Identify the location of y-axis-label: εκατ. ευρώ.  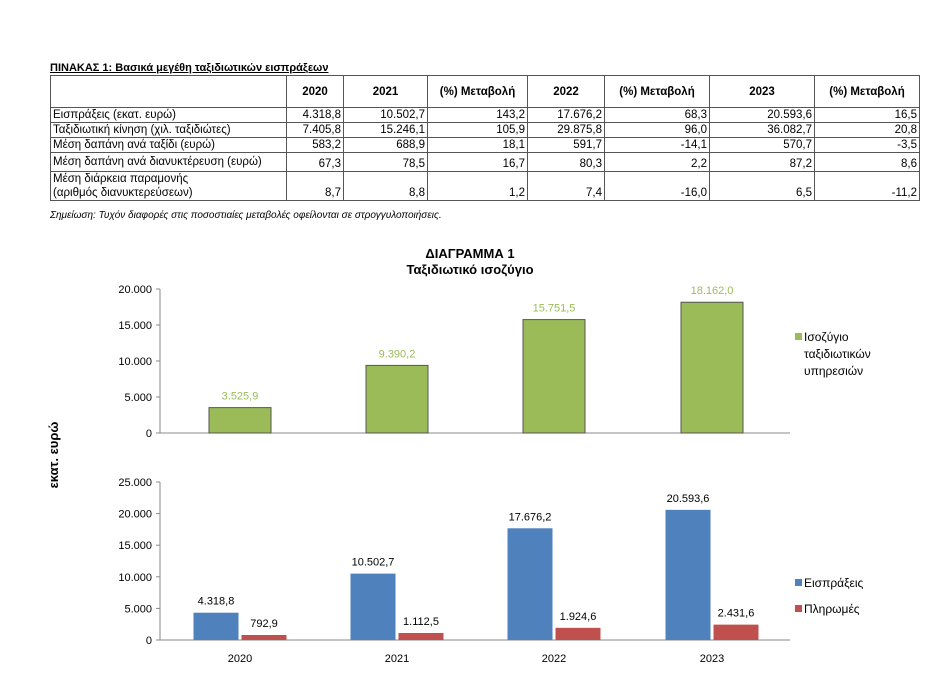
(53, 455).